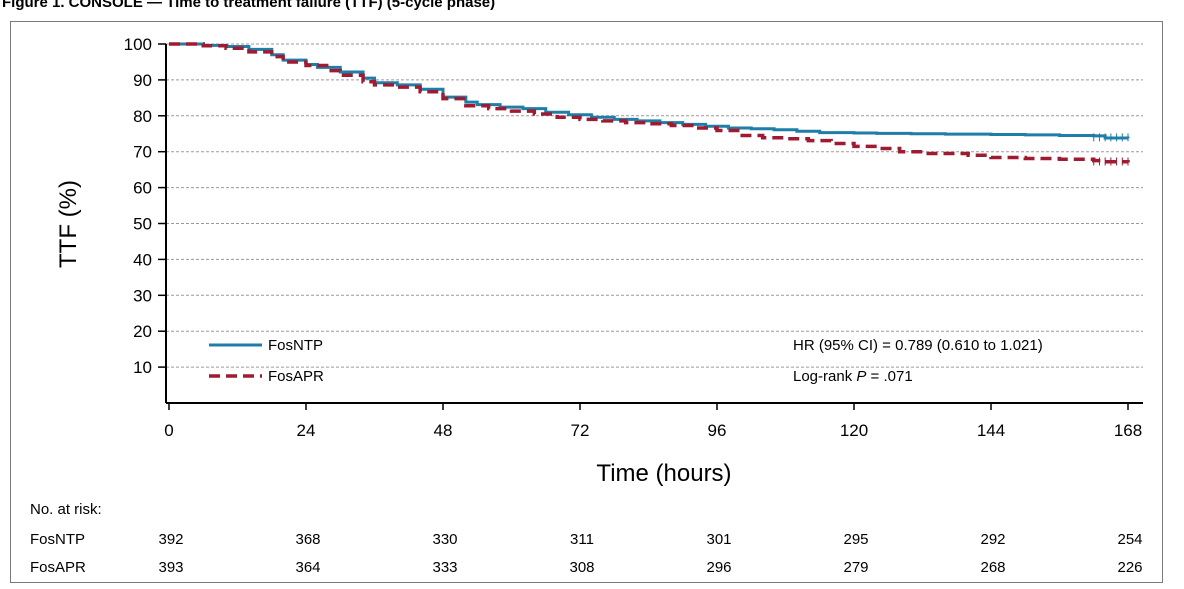 The height and width of the screenshot is (589, 1184). I want to click on x-tick-label-120: 120, so click(854, 430).